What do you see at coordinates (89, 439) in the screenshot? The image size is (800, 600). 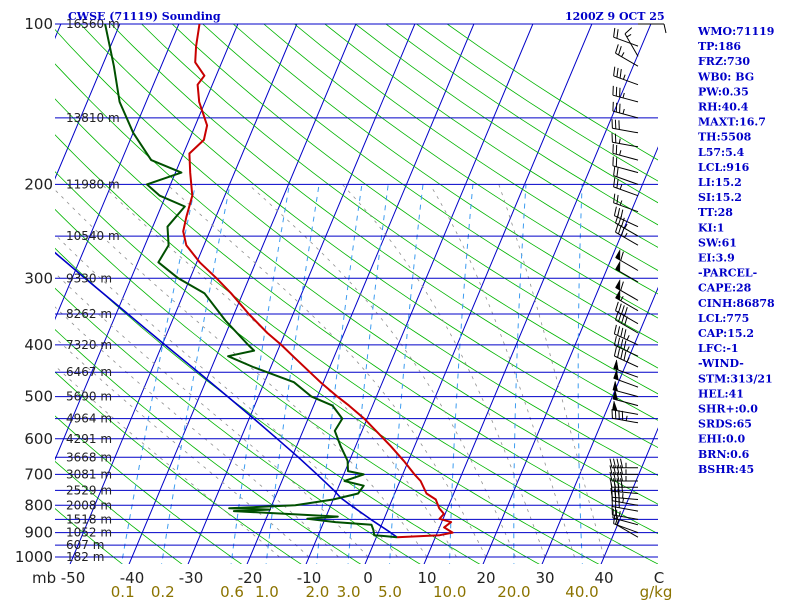 I see `height-level-label: 4291 m` at bounding box center [89, 439].